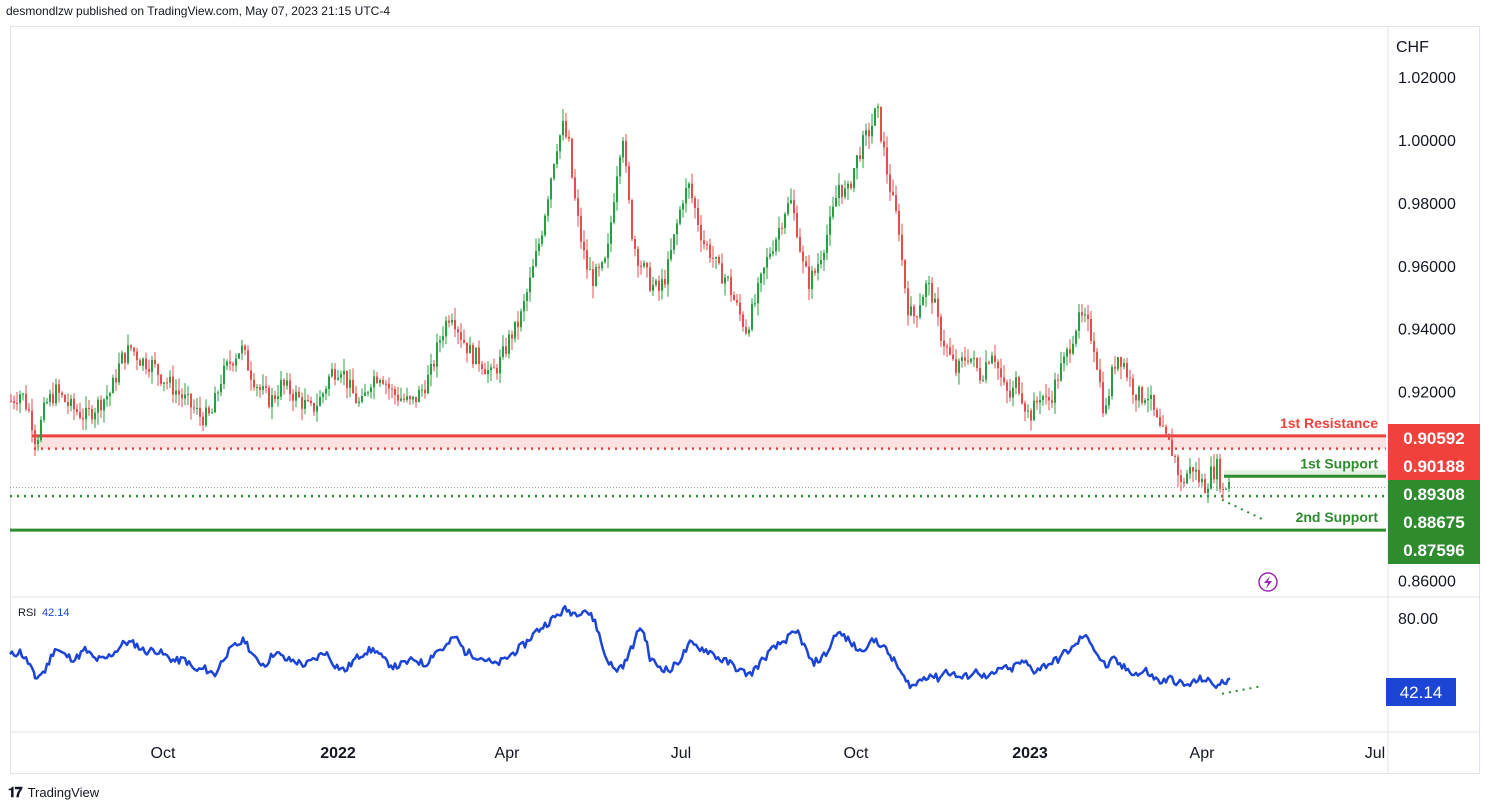 This screenshot has width=1492, height=810. I want to click on price-tag-label: 0.89308, so click(1433, 494).